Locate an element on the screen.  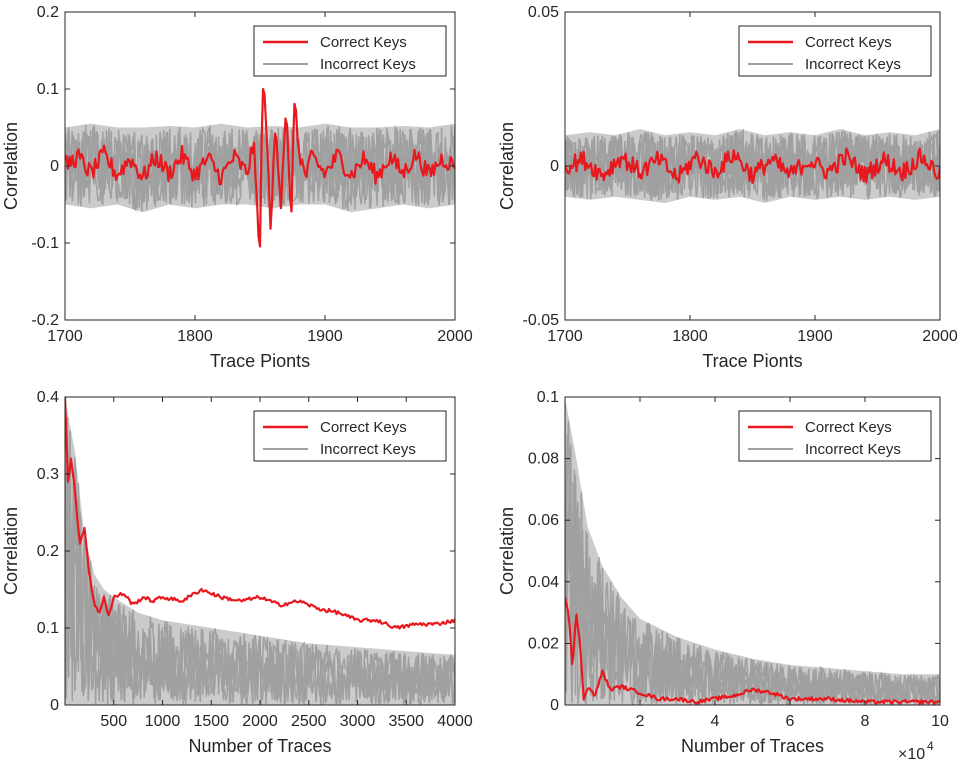
y-tick-label: 0.04 is located at coordinates (543, 582).